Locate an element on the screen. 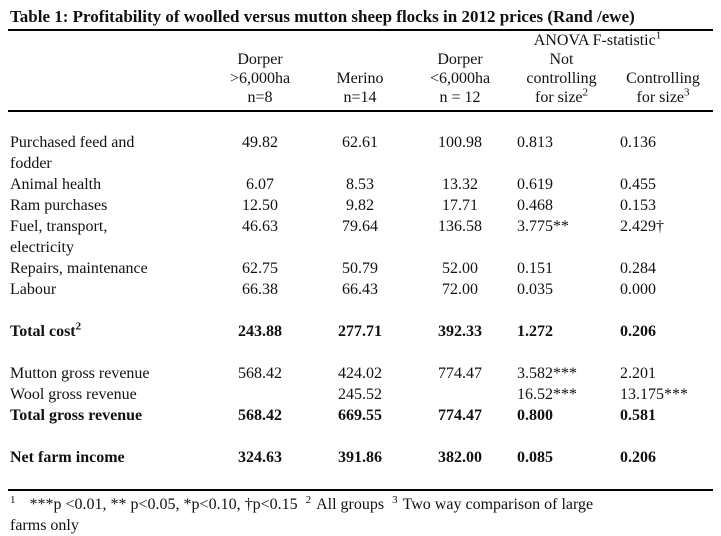 This screenshot has height=536, width=721. row-label: Net farm income is located at coordinates (67, 457).